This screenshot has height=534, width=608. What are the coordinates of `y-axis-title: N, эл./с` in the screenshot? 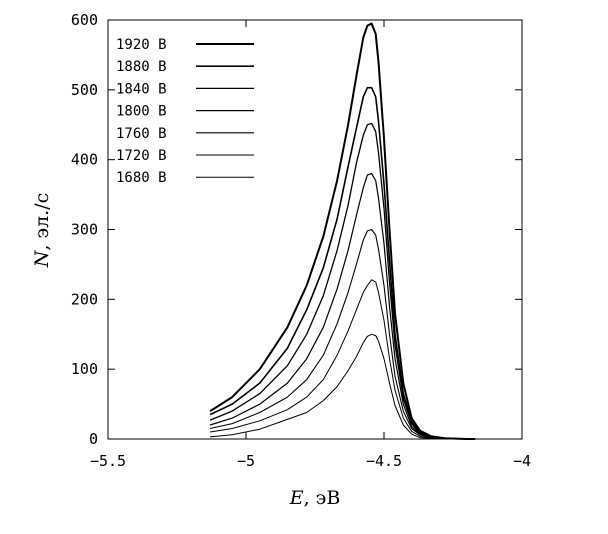 It's located at (42, 231).